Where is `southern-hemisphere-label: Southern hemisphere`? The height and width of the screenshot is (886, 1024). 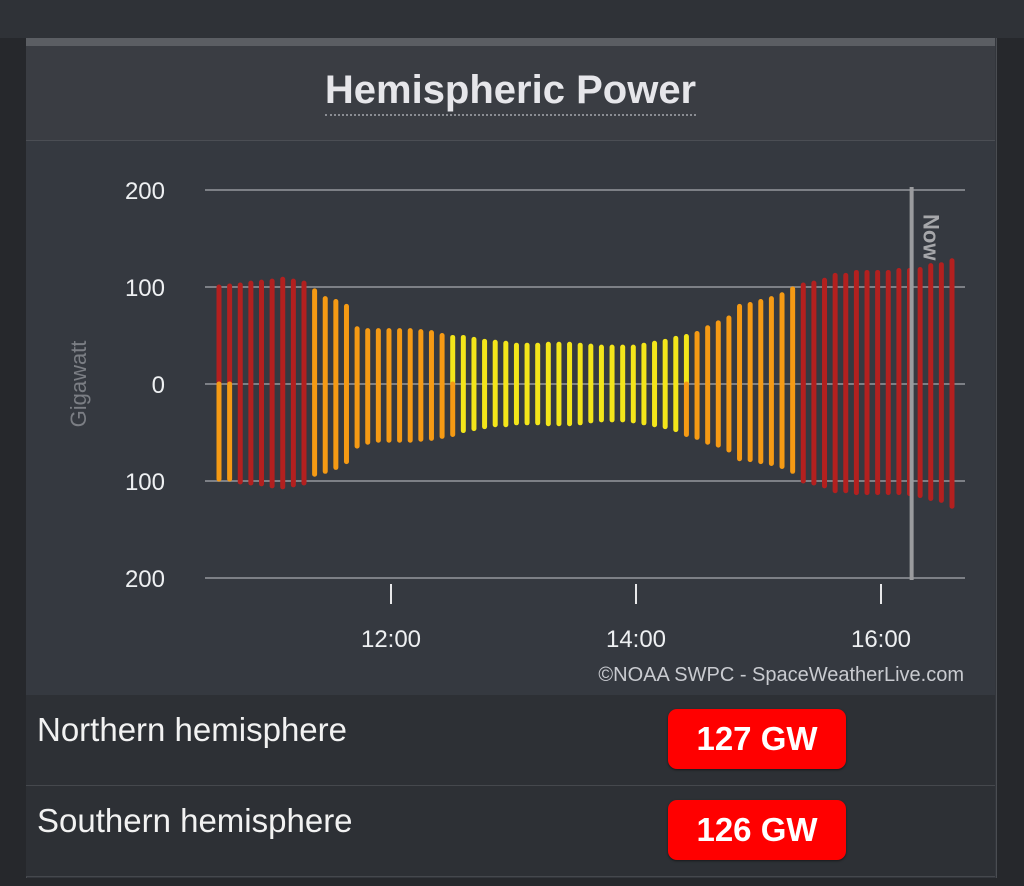 southern-hemisphere-label: Southern hemisphere is located at coordinates (195, 820).